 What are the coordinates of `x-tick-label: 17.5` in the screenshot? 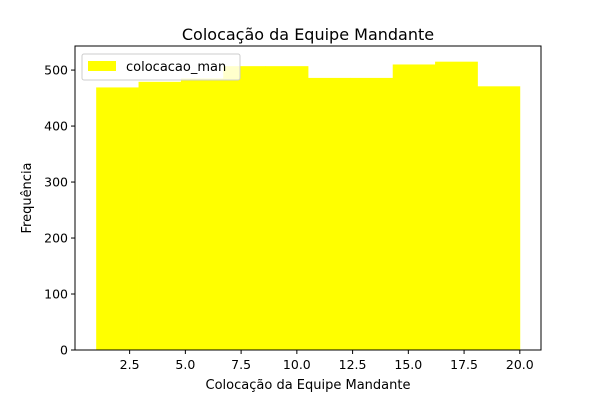 It's located at (464, 364).